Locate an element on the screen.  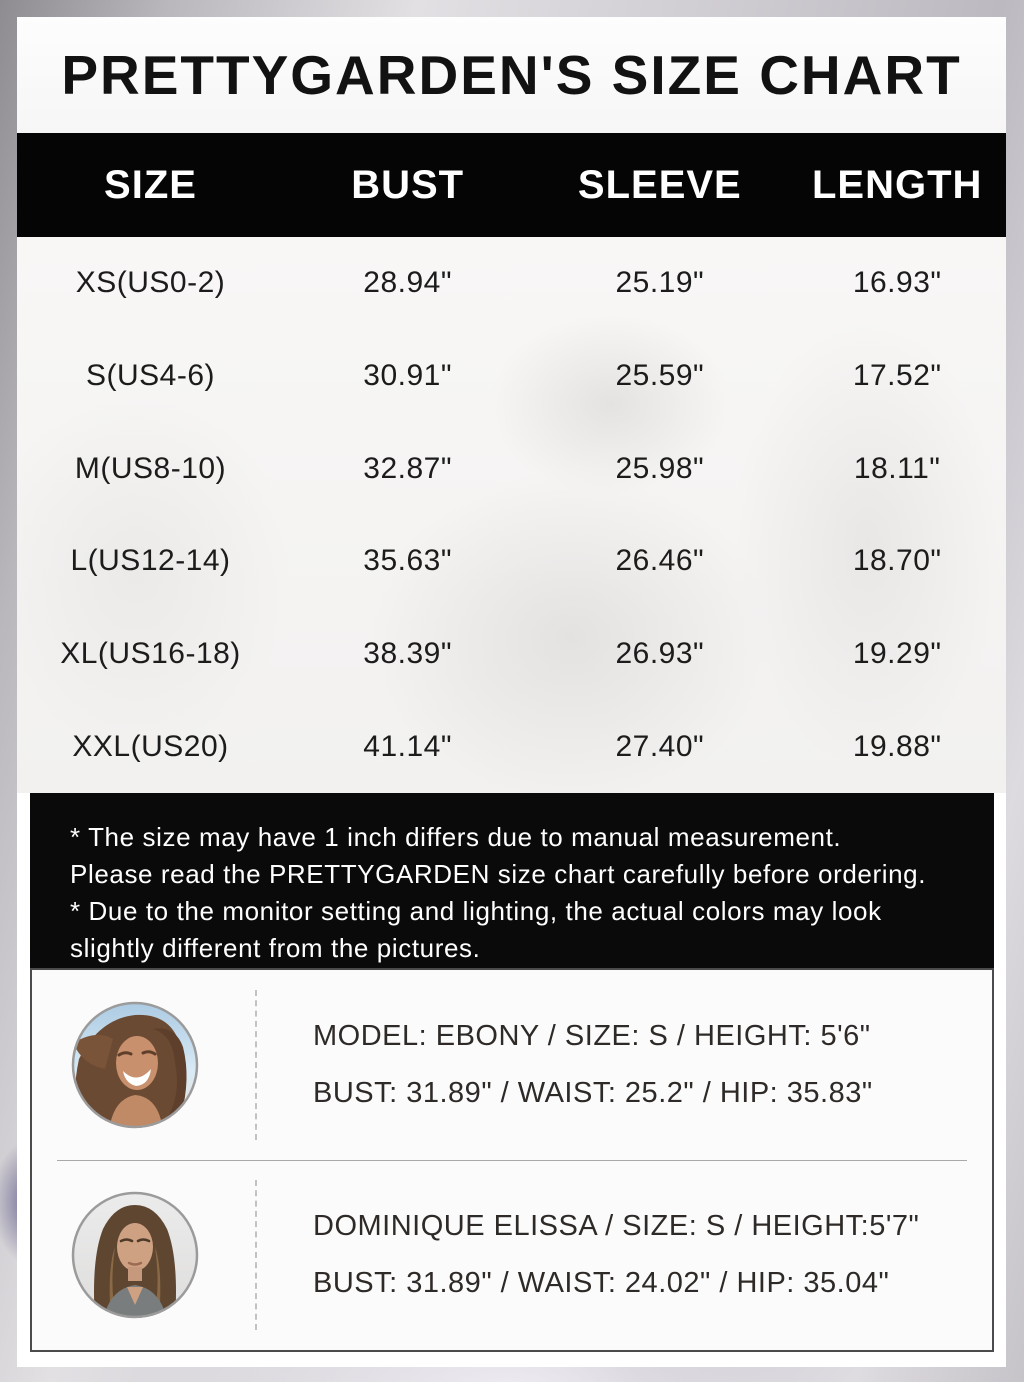
model-identity-line: MODEL: EBONY / SIZE: S / HEIGHT: 5'6" is located at coordinates (592, 1035).